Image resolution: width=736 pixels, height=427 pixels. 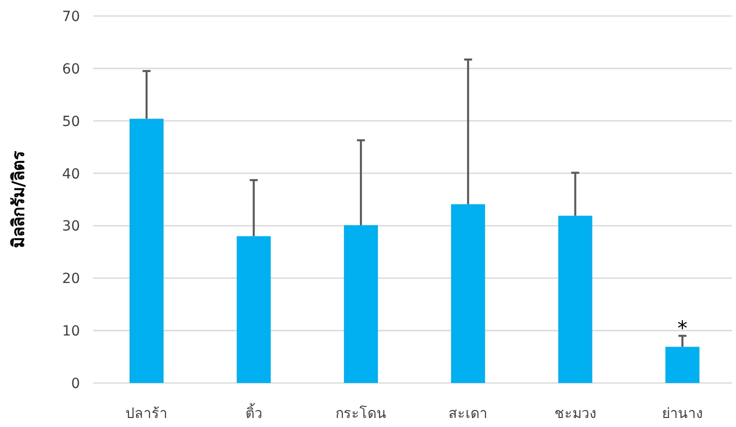 I want to click on x-tick-label: ย่านาง, so click(x=682, y=414).